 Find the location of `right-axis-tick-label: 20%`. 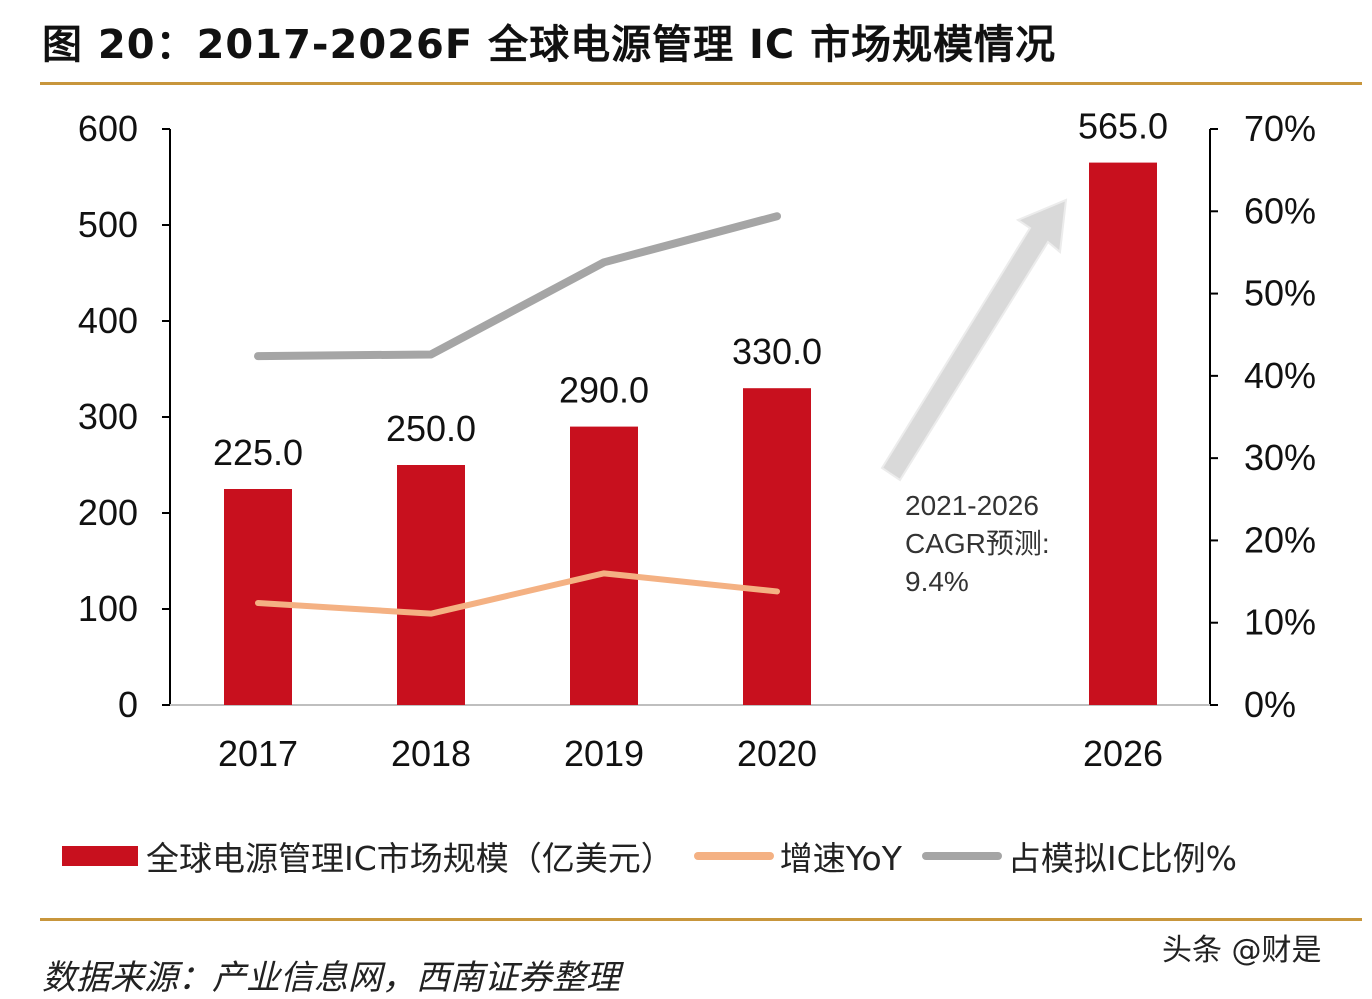

right-axis-tick-label: 20% is located at coordinates (1280, 539).